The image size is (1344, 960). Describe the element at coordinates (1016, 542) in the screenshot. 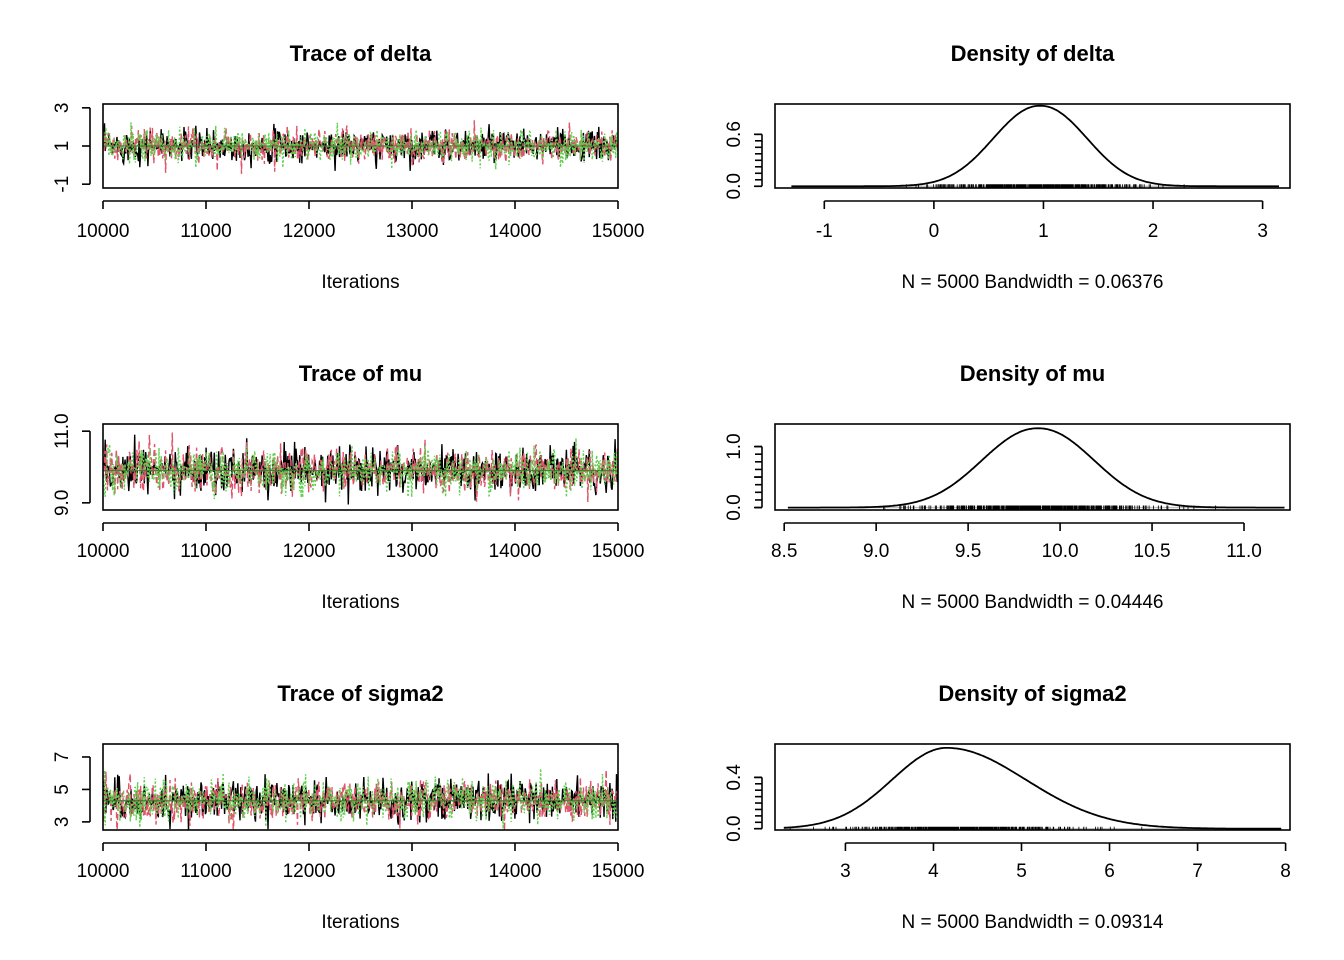

I see `x-axis: 8.5 9.0 9.5 10.0 10.5 11.0` at that location.